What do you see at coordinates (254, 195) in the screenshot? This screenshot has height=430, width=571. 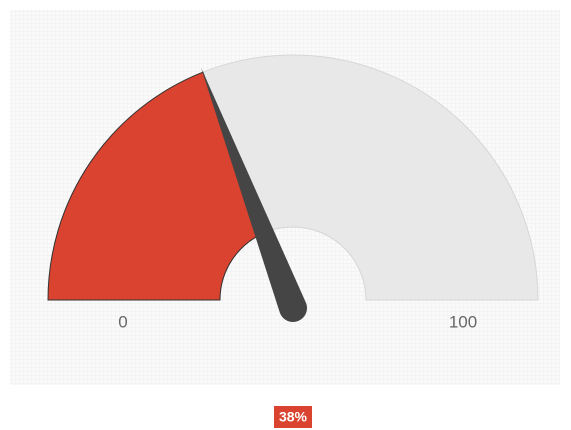 I see `gauge-needle` at bounding box center [254, 195].